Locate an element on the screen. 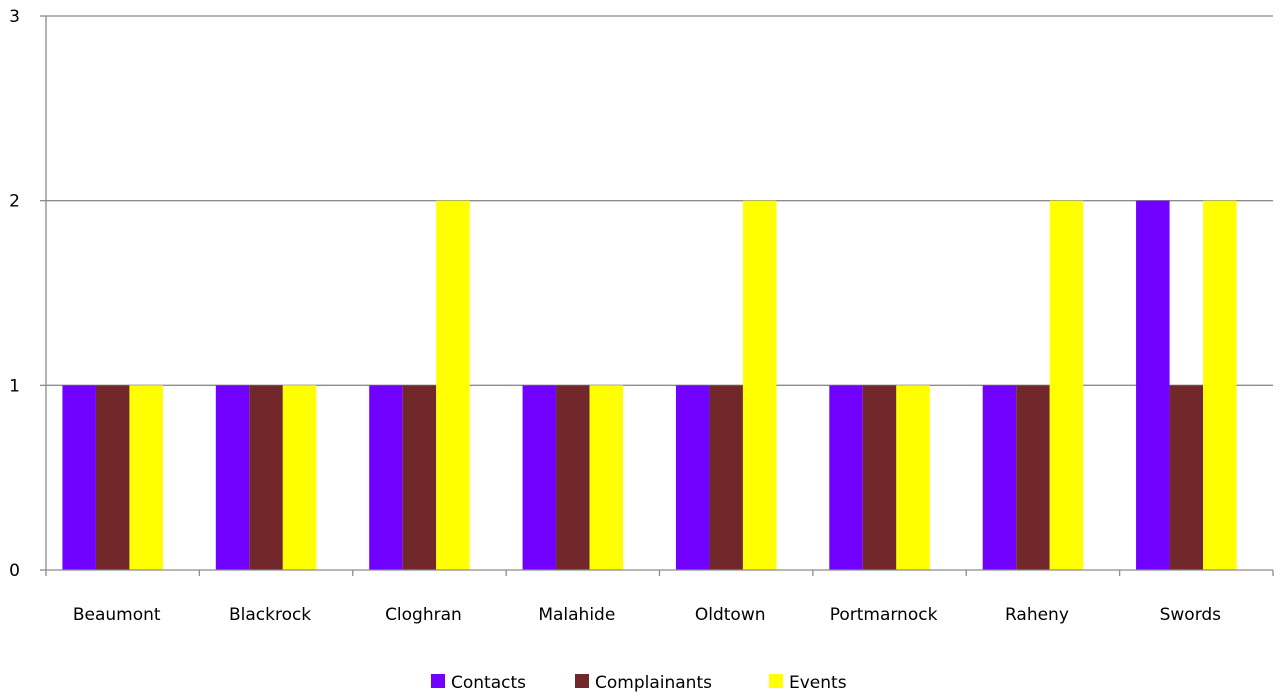 The width and height of the screenshot is (1282, 697). bar-contacts-swords is located at coordinates (1153, 385).